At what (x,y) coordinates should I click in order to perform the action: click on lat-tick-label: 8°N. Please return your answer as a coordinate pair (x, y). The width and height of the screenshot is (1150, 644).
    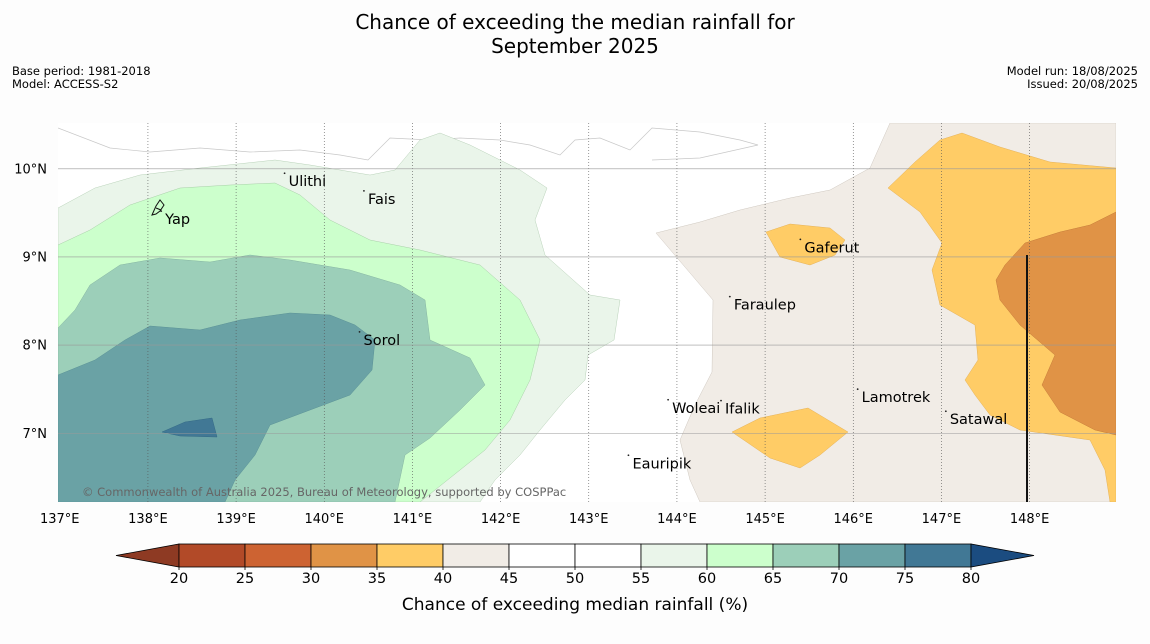
    Looking at the image, I should click on (35, 346).